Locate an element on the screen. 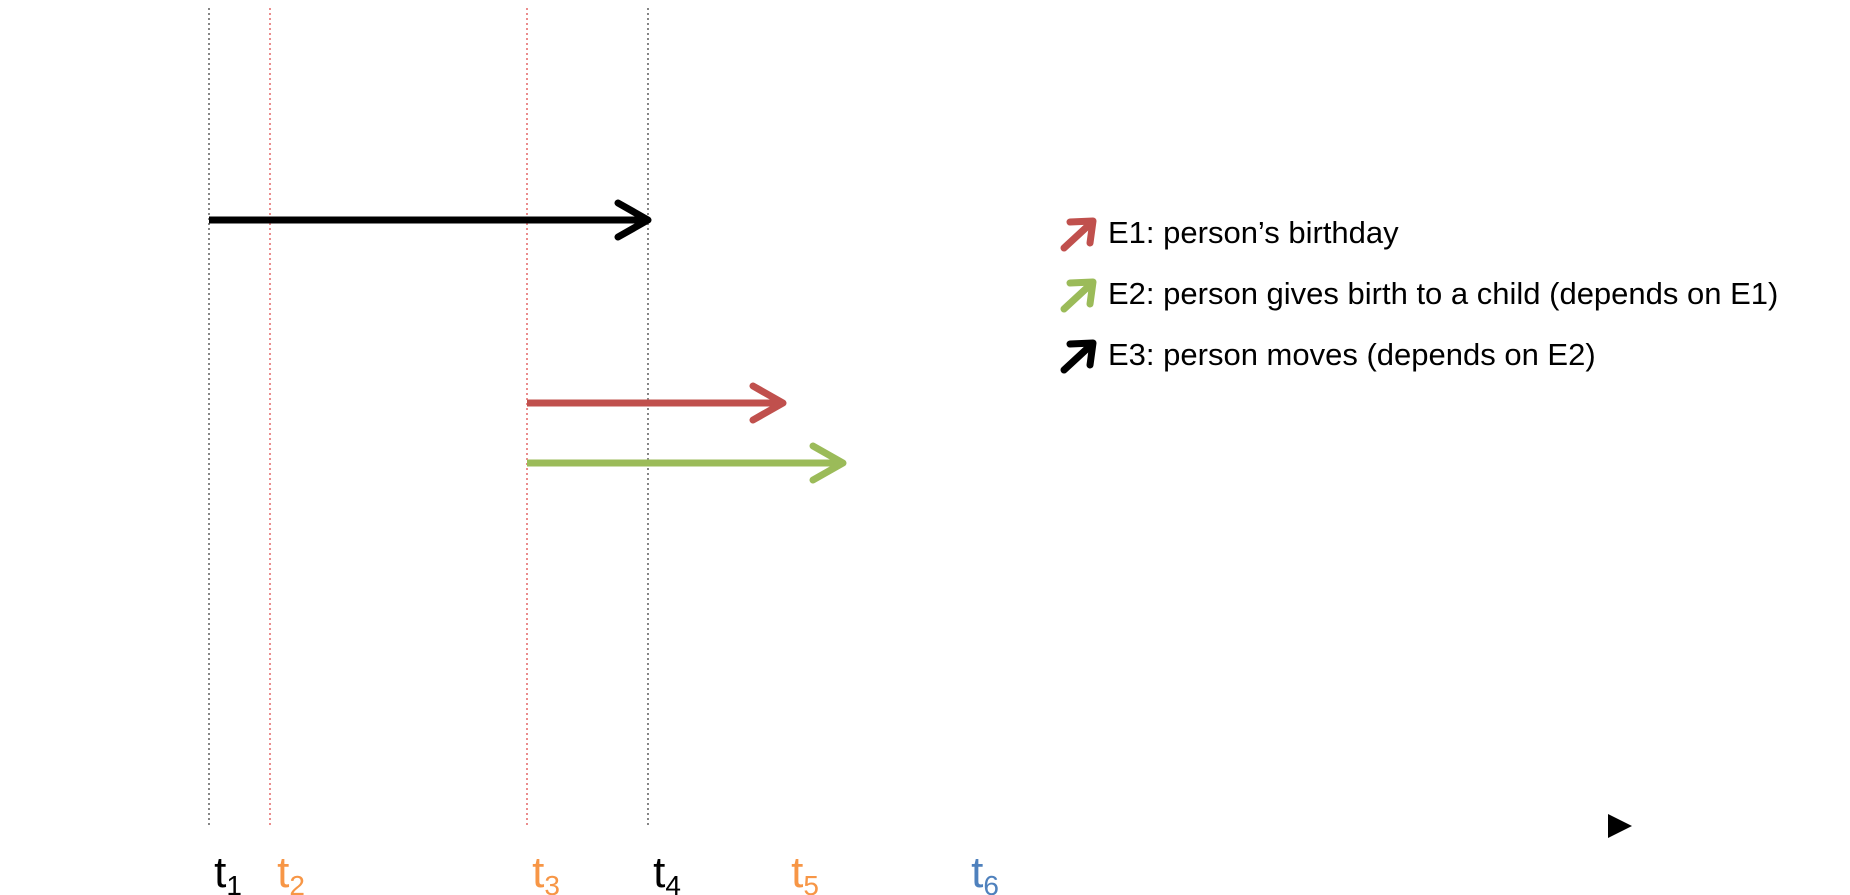 The image size is (1850, 895). time-label-t1: t1 is located at coordinates (228, 871).